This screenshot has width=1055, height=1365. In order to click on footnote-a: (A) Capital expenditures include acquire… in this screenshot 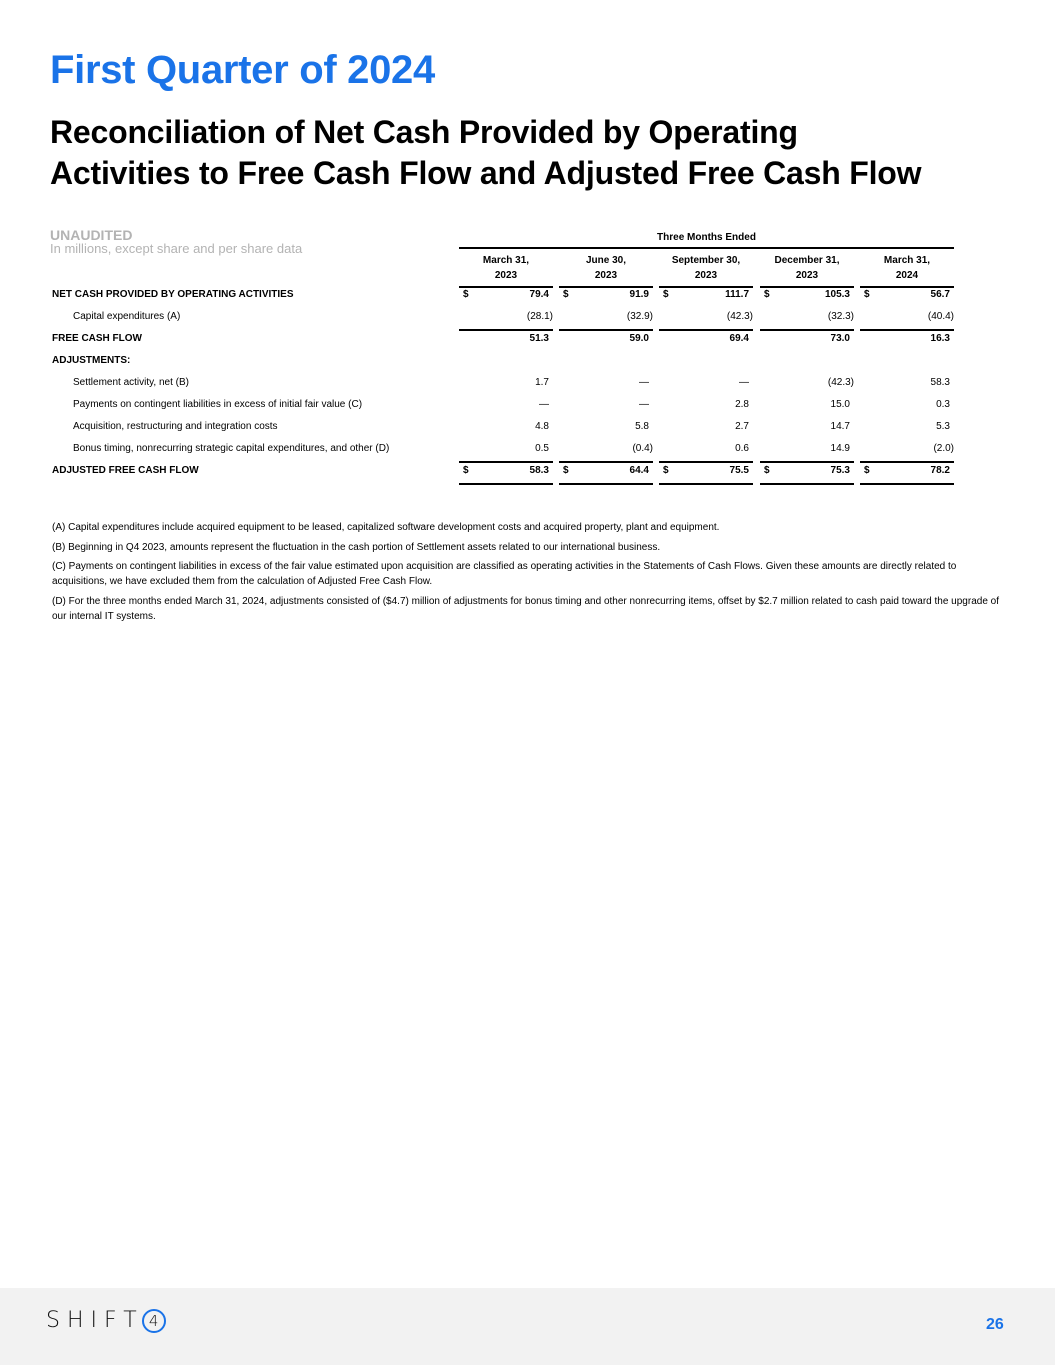, I will do `click(386, 527)`.